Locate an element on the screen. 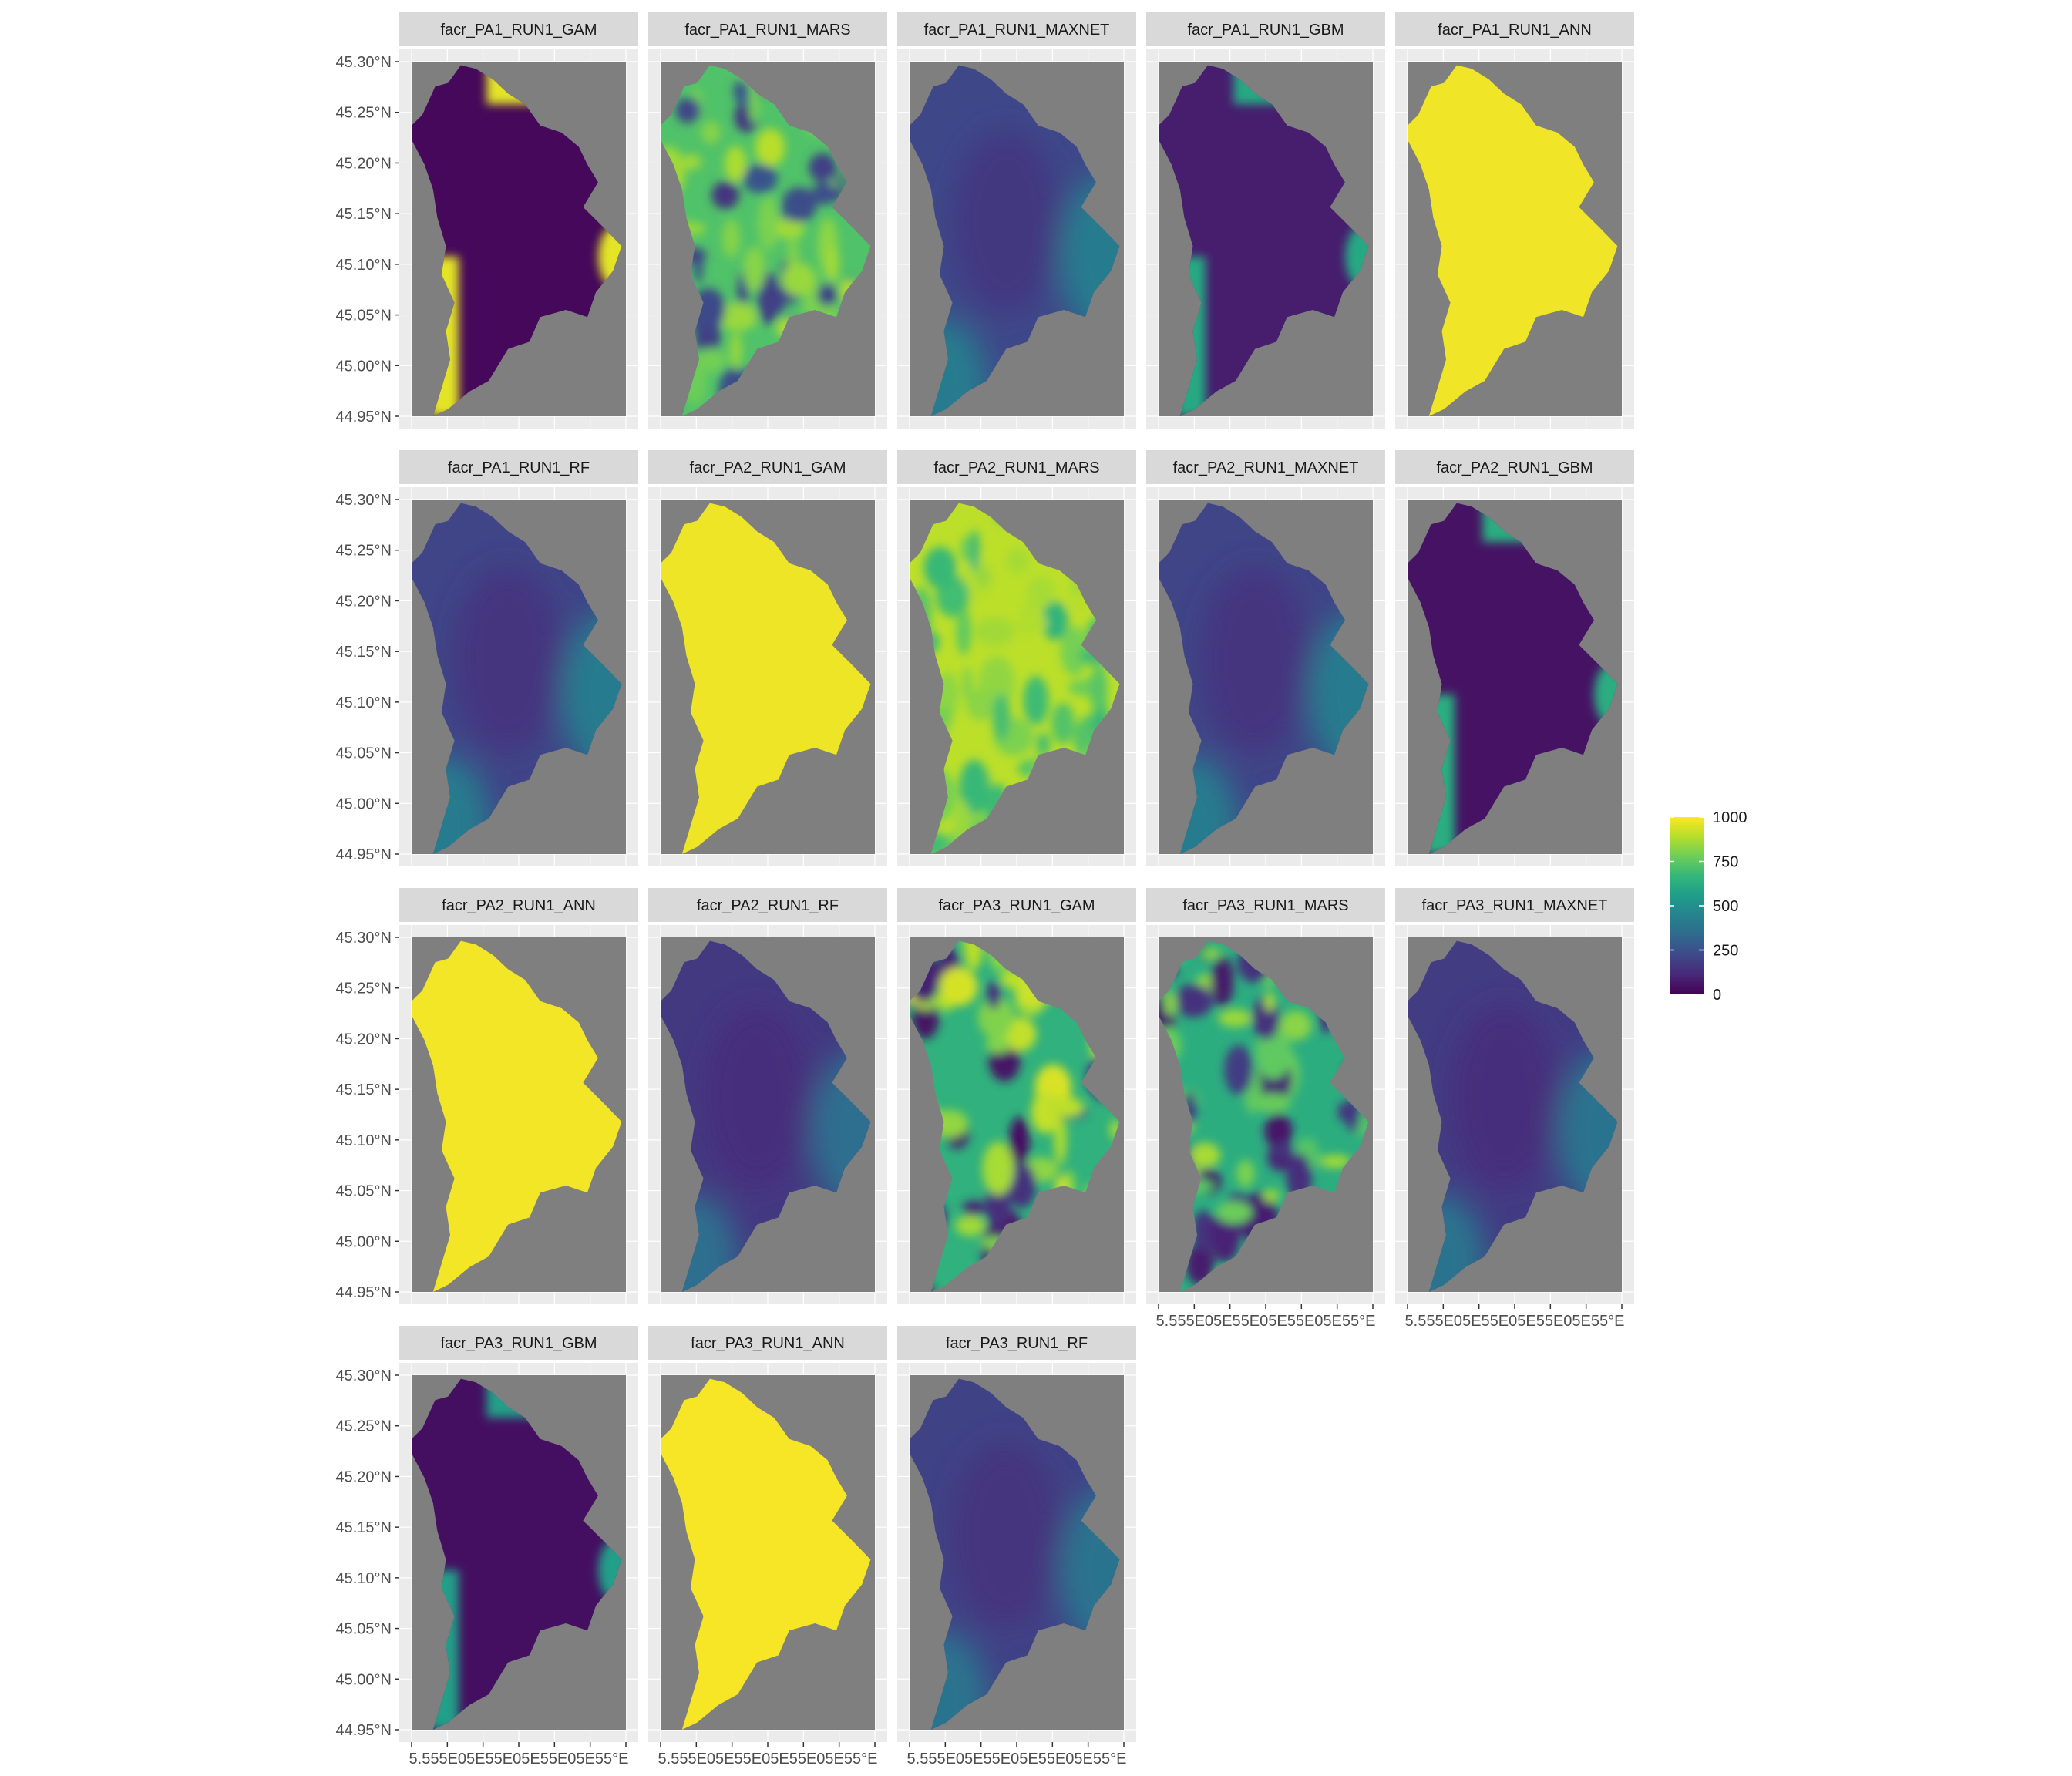  facet-title: facr_PA2_RUN1_GBM is located at coordinates (1515, 468).